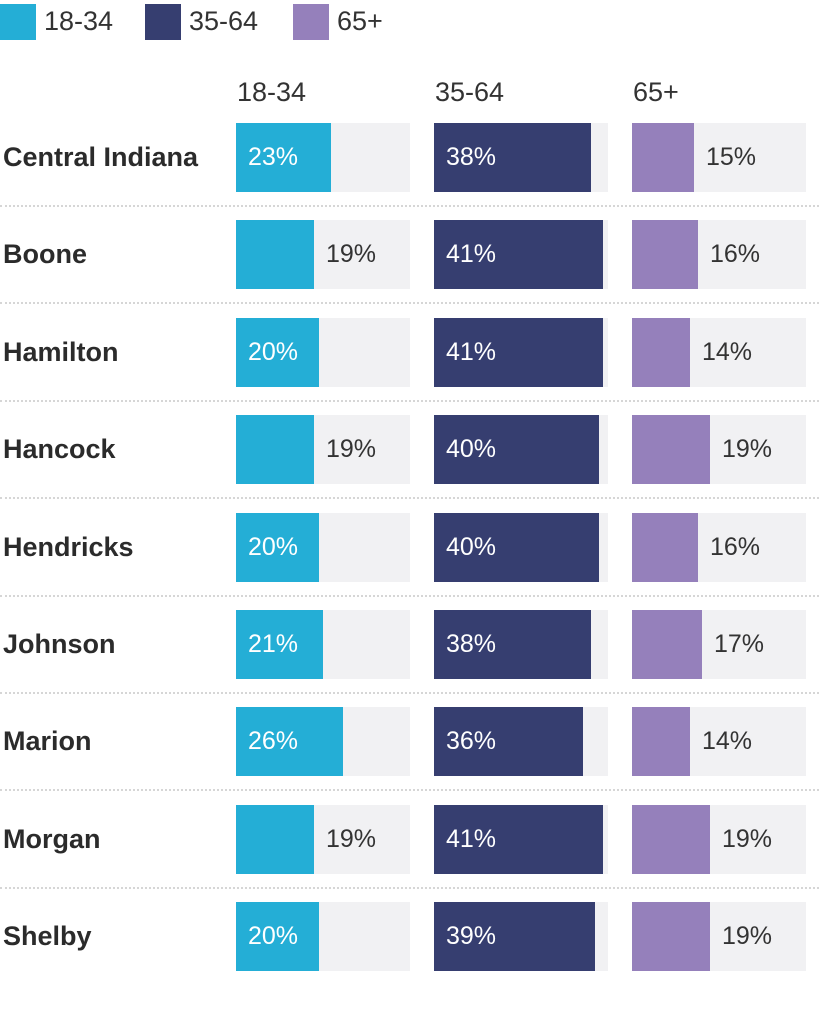  I want to click on bar-track-hendricks-65: 16%, so click(719, 547).